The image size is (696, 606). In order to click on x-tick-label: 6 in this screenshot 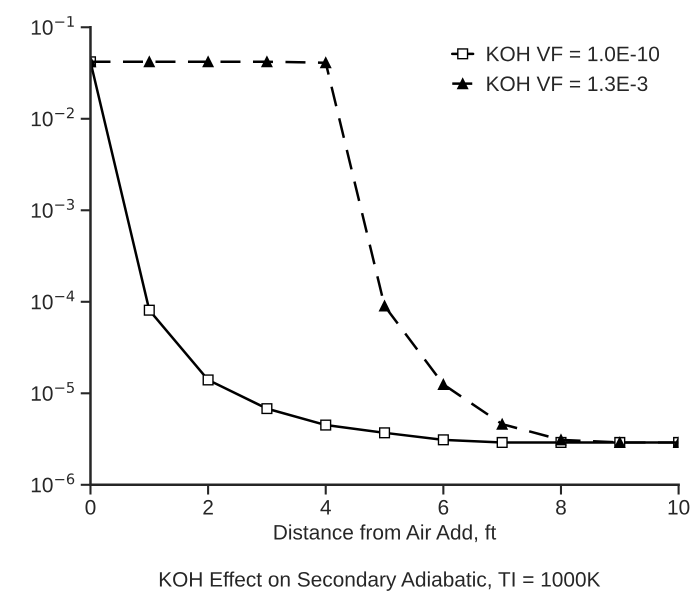, I will do `click(443, 507)`.